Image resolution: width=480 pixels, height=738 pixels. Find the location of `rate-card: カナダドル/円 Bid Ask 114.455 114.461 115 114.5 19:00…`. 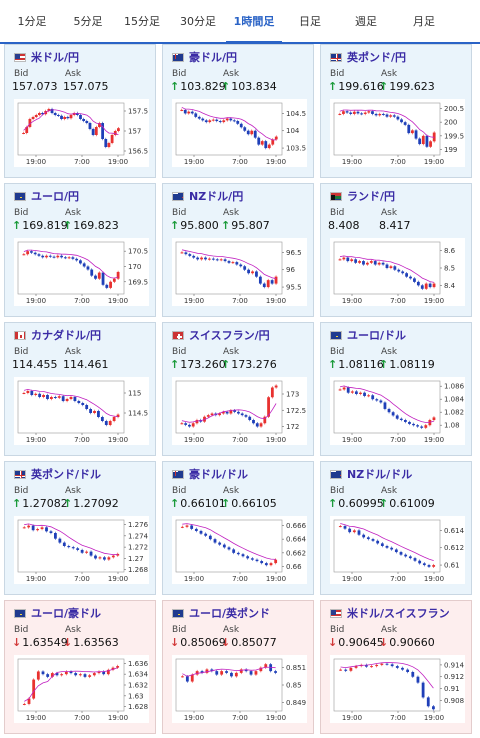

rate-card: カナダドル/円 Bid Ask 114.455 114.461 115 114.5 19:00… is located at coordinates (80, 389).